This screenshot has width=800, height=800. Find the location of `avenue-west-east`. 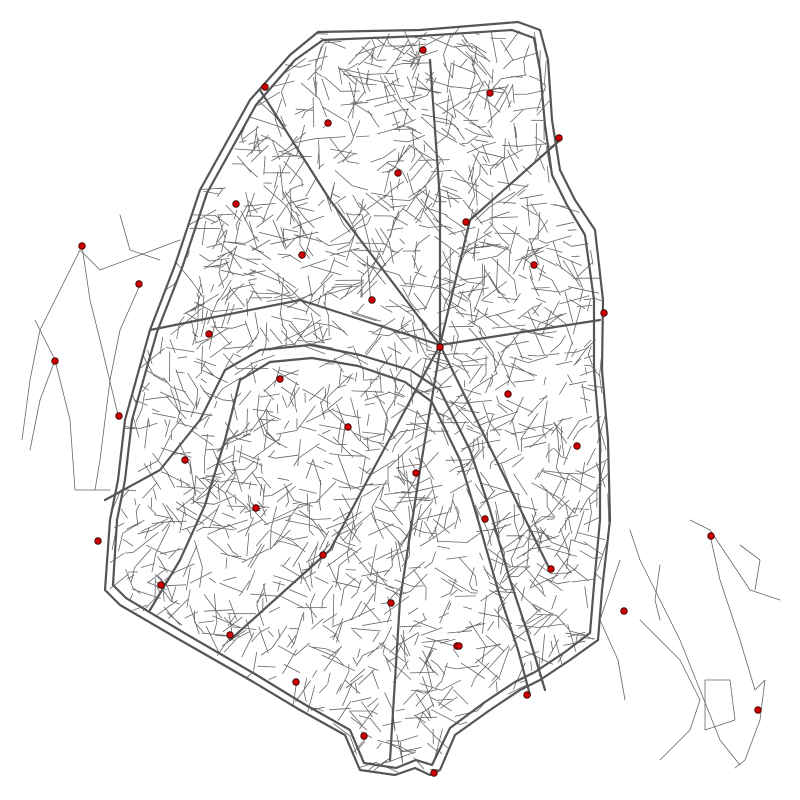

avenue-west-east is located at coordinates (375, 322).